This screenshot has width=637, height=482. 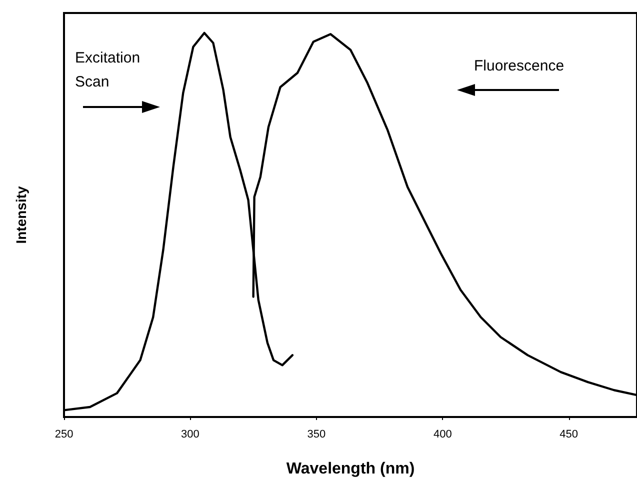 What do you see at coordinates (350, 469) in the screenshot?
I see `x-axis-title: Wavelength (nm)` at bounding box center [350, 469].